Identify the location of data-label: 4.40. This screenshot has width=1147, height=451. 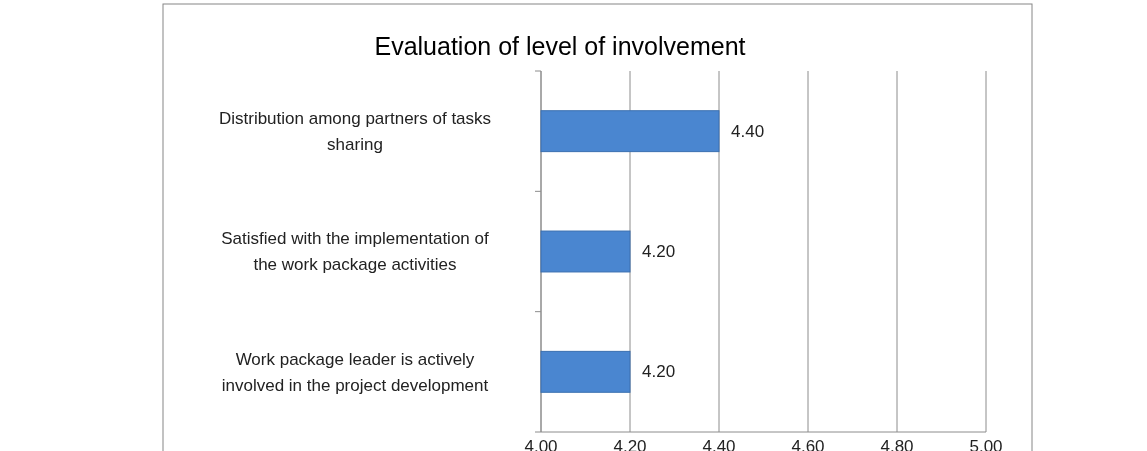
(748, 131).